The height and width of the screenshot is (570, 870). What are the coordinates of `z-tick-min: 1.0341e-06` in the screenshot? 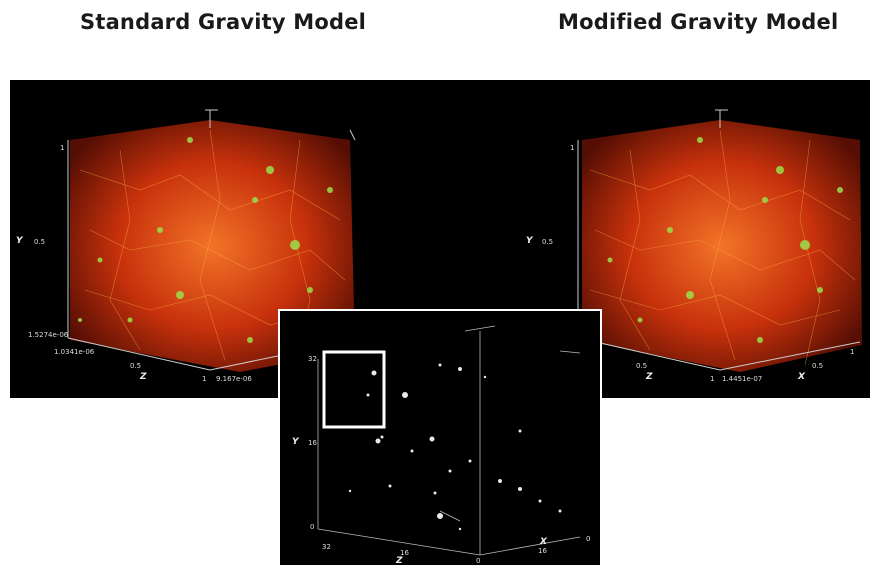 It's located at (74, 352).